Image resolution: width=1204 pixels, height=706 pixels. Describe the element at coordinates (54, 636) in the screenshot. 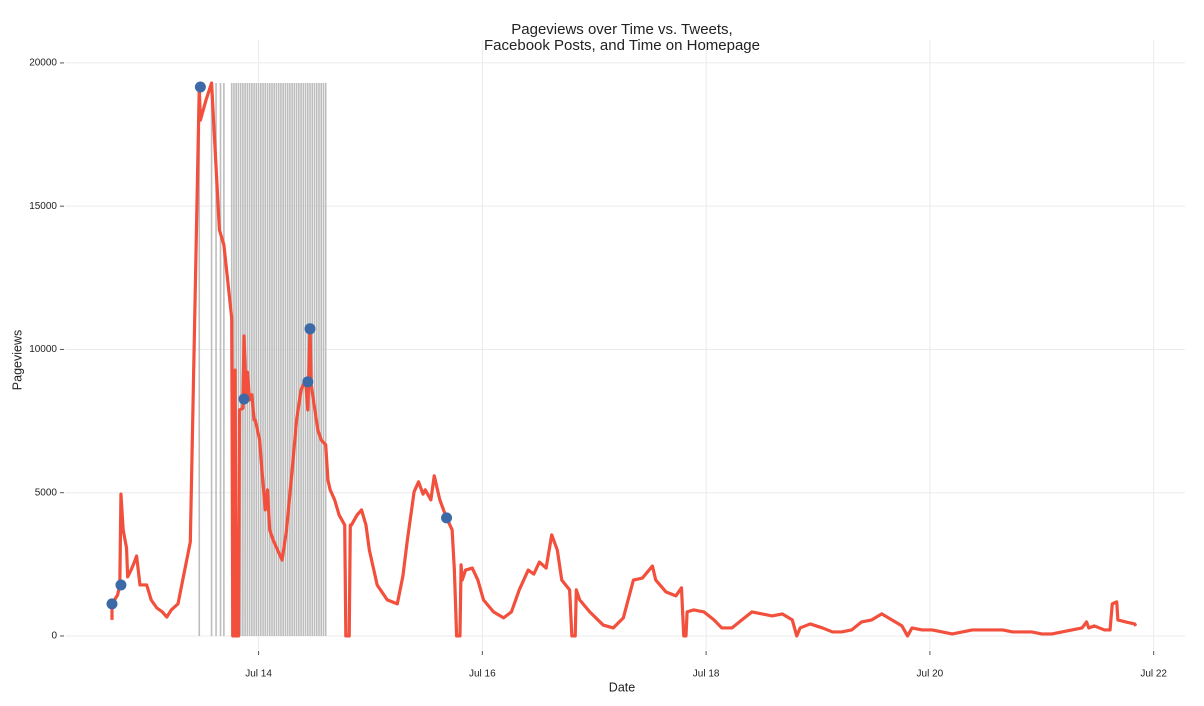

I see `y-tick-label: 0` at that location.